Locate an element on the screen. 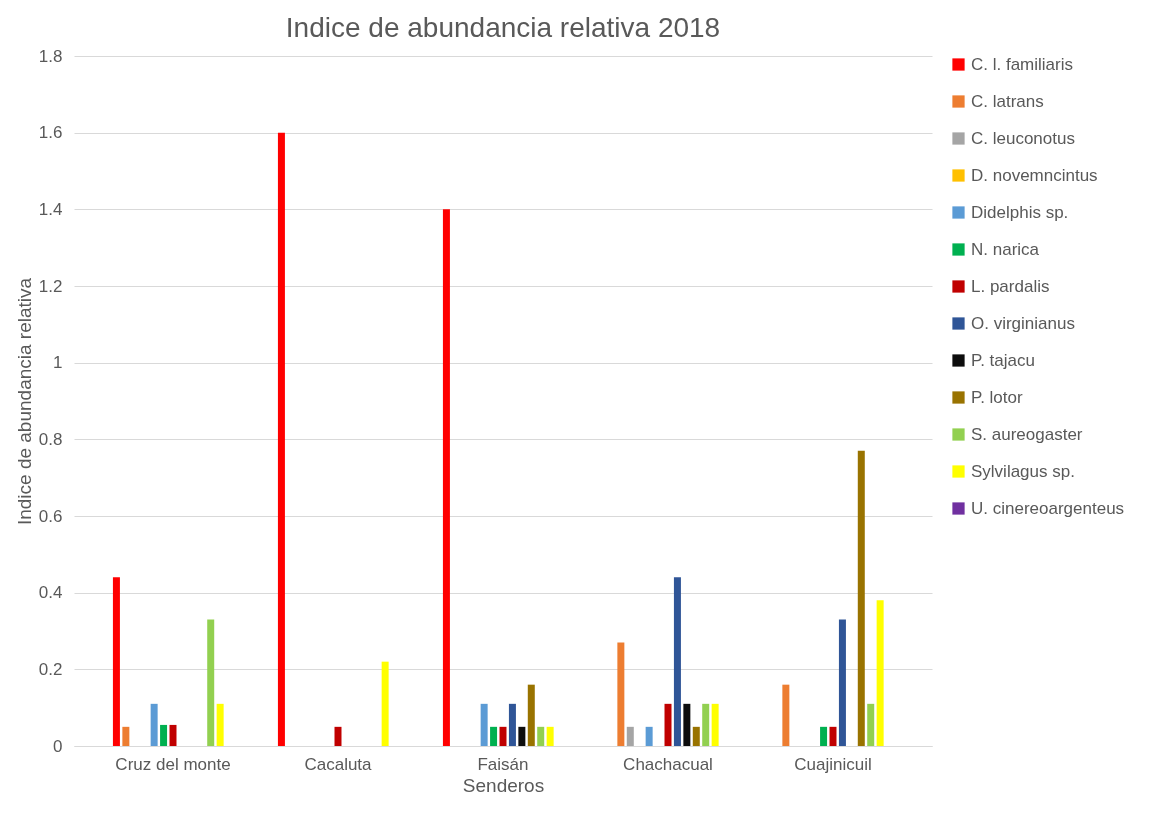  legend-label: C. l. familiaris is located at coordinates (1022, 64).